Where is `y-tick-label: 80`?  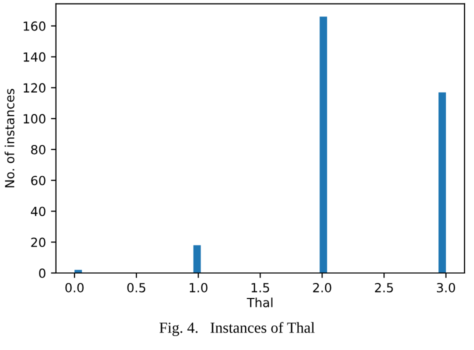 y-tick-label: 80 is located at coordinates (38, 149).